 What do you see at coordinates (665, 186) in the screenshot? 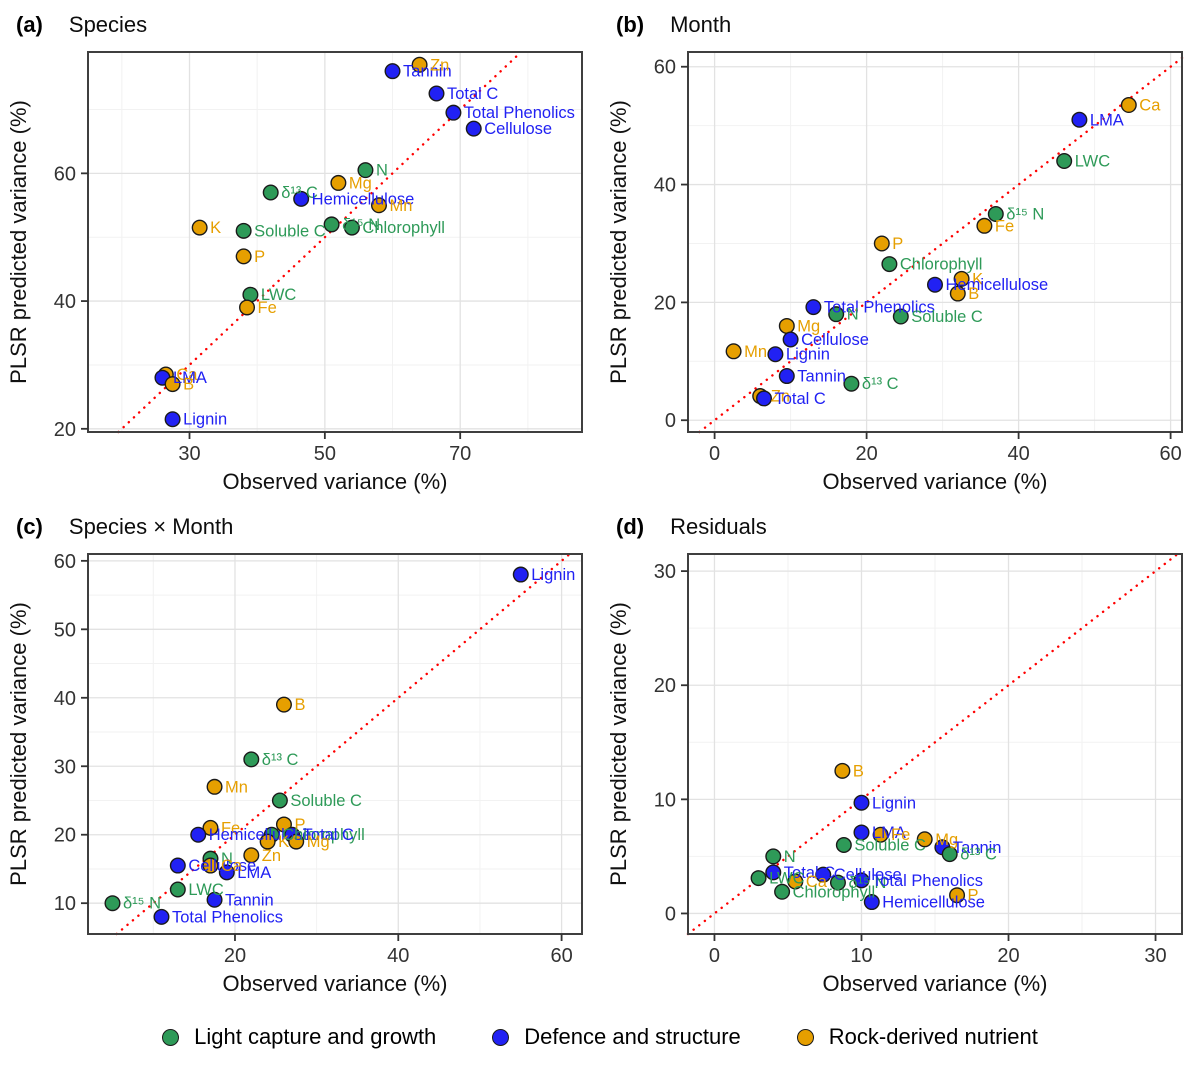
I see `y-tick-label: 40` at bounding box center [665, 186].